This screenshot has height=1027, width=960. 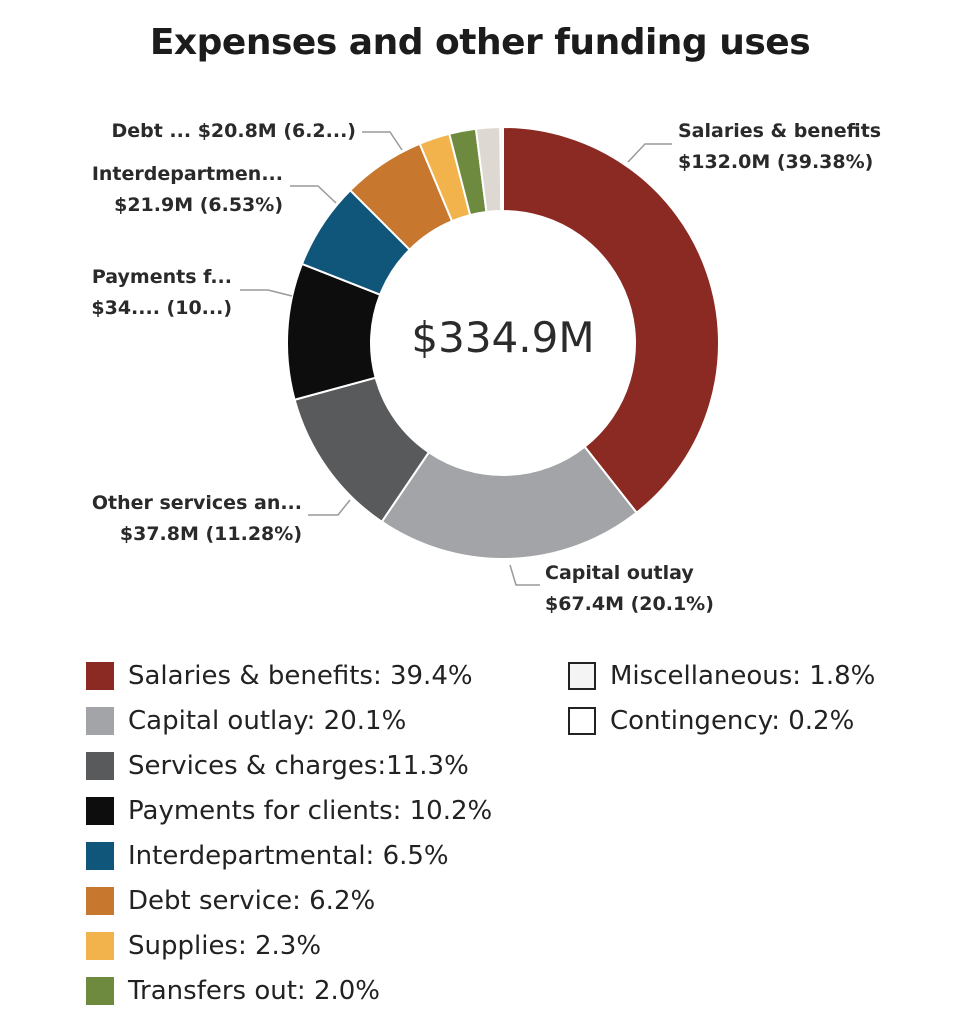 I want to click on callout-label: $37.8M (11.28%), so click(x=211, y=534).